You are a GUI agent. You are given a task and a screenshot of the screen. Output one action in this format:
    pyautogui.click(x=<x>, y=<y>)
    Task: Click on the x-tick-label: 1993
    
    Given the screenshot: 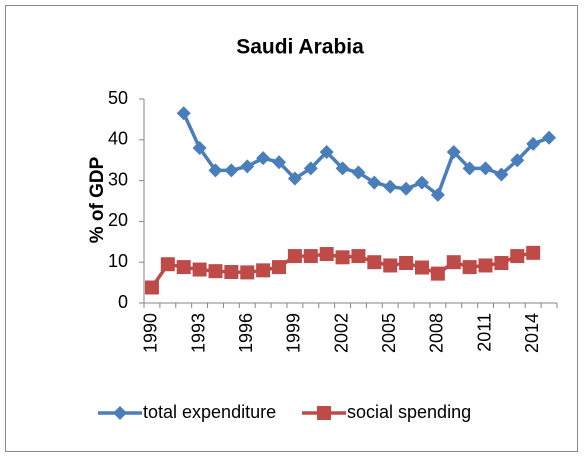 What is the action you would take?
    pyautogui.click(x=198, y=333)
    